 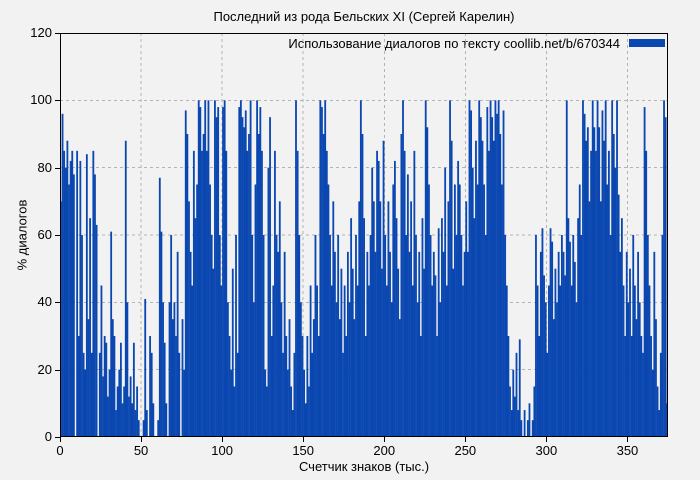 What do you see at coordinates (384, 450) in the screenshot?
I see `x-tick-label: 200` at bounding box center [384, 450].